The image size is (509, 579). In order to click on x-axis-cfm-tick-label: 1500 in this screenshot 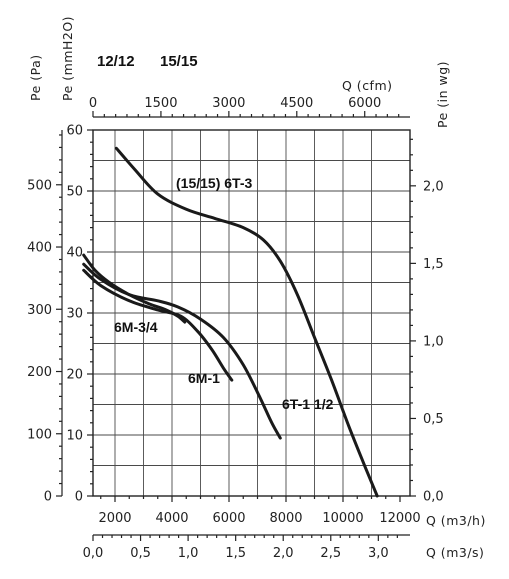, I will do `click(160, 103)`.